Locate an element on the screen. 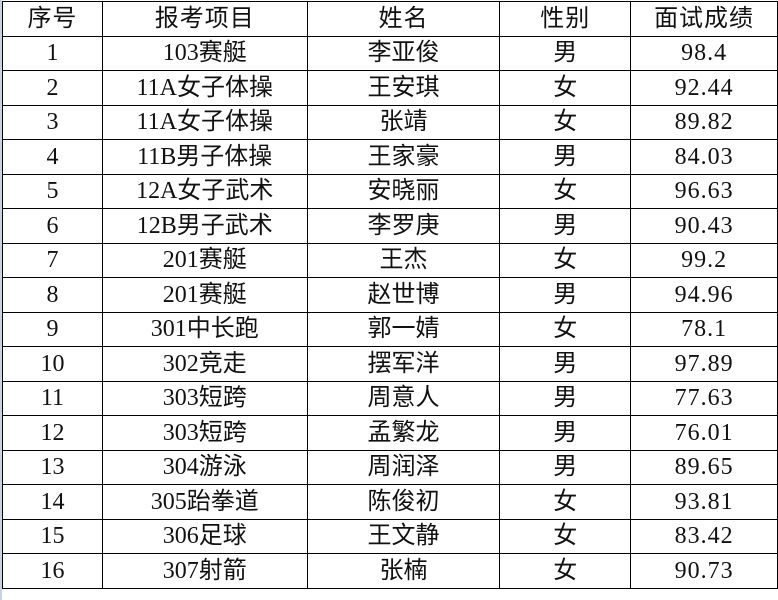 Image resolution: width=778 pixels, height=600 pixels. cell-event: 12A女子武术 is located at coordinates (204, 191).